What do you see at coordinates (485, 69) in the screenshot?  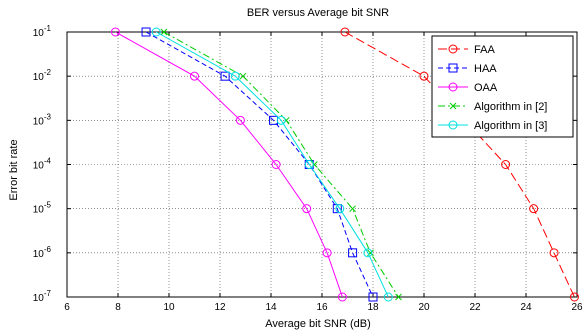 I see `legend-label: HAA` at bounding box center [485, 69].